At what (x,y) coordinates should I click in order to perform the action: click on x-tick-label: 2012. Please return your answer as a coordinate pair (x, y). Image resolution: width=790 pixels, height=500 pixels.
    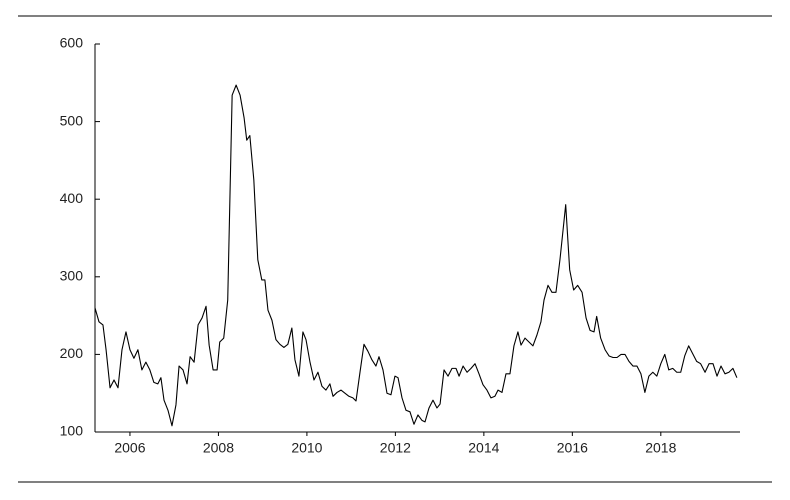
    Looking at the image, I should click on (395, 448).